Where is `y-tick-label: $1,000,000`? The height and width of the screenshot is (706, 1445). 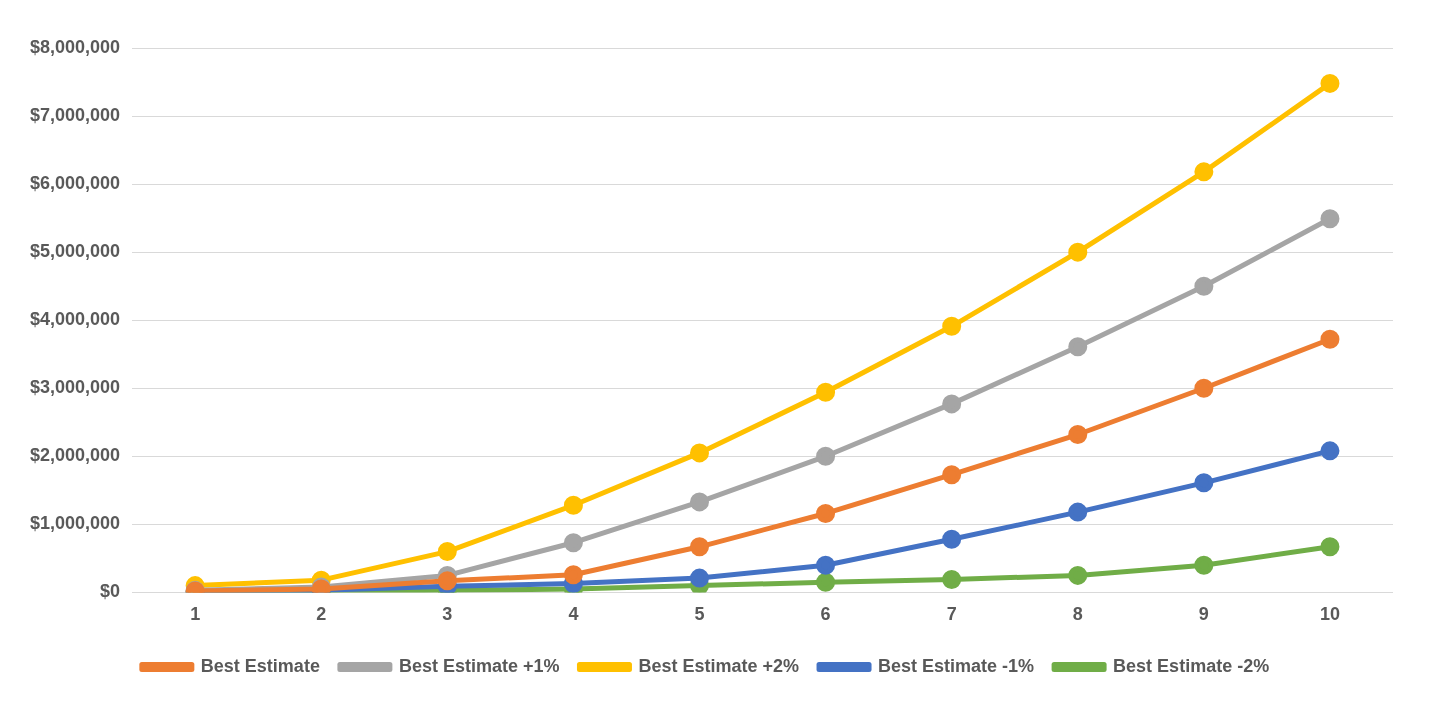
y-tick-label: $1,000,000 is located at coordinates (75, 523).